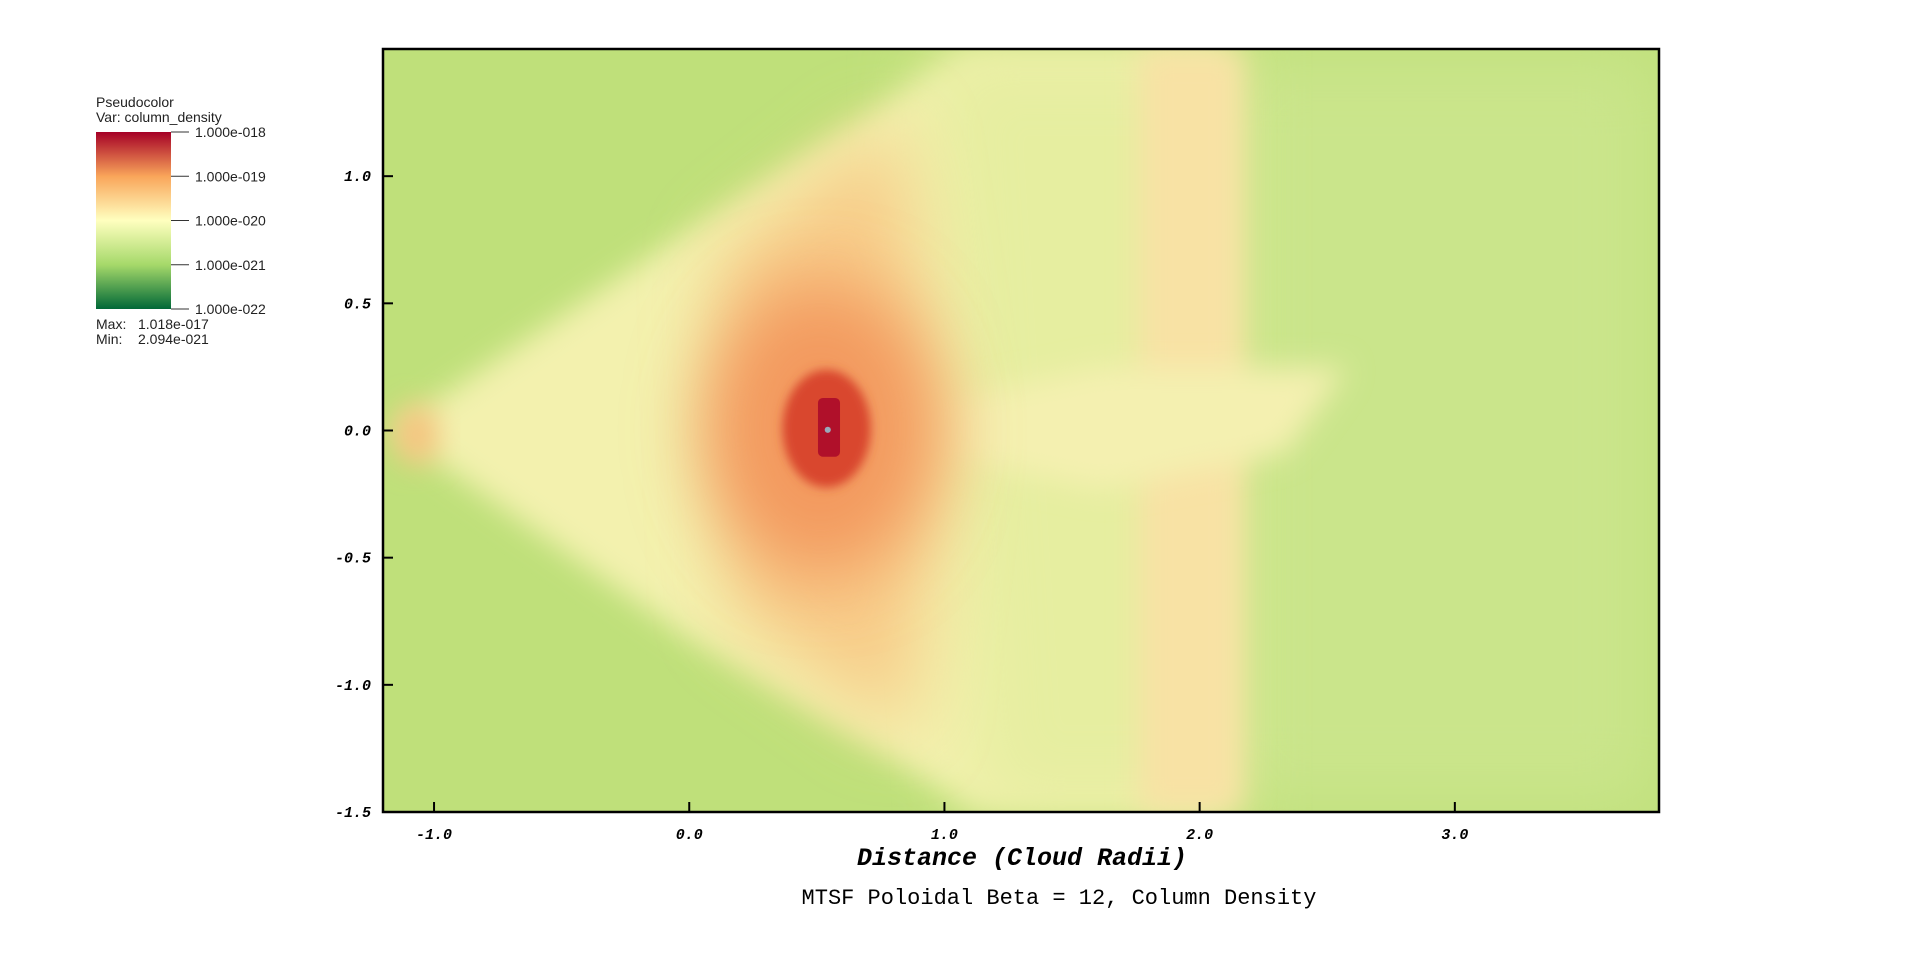 The height and width of the screenshot is (958, 1920). Describe the element at coordinates (230, 176) in the screenshot. I see `colorbar-tick-label: 1.000e-019` at that location.